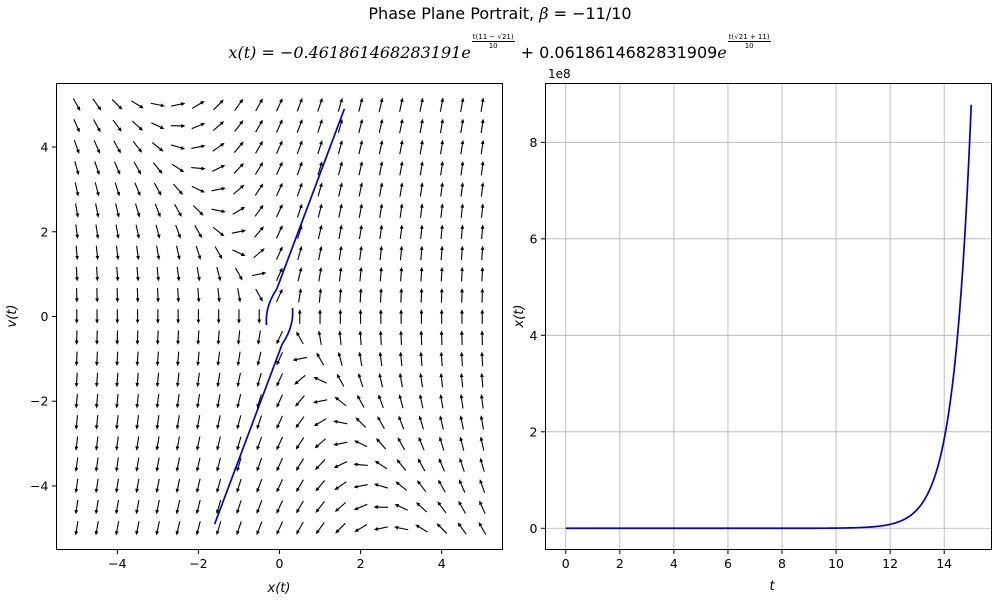 The width and height of the screenshot is (1000, 600). I want to click on x-tick-label: −2, so click(198, 563).